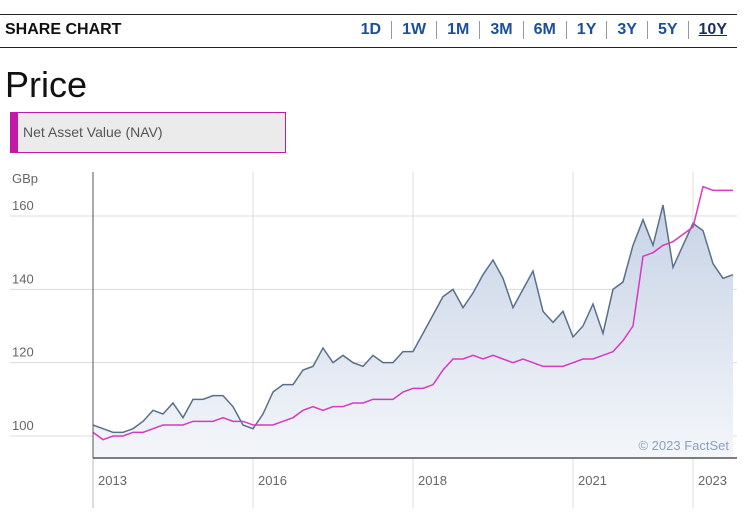  Describe the element at coordinates (500, 30) in the screenshot. I see `range-tab: 3M` at that location.